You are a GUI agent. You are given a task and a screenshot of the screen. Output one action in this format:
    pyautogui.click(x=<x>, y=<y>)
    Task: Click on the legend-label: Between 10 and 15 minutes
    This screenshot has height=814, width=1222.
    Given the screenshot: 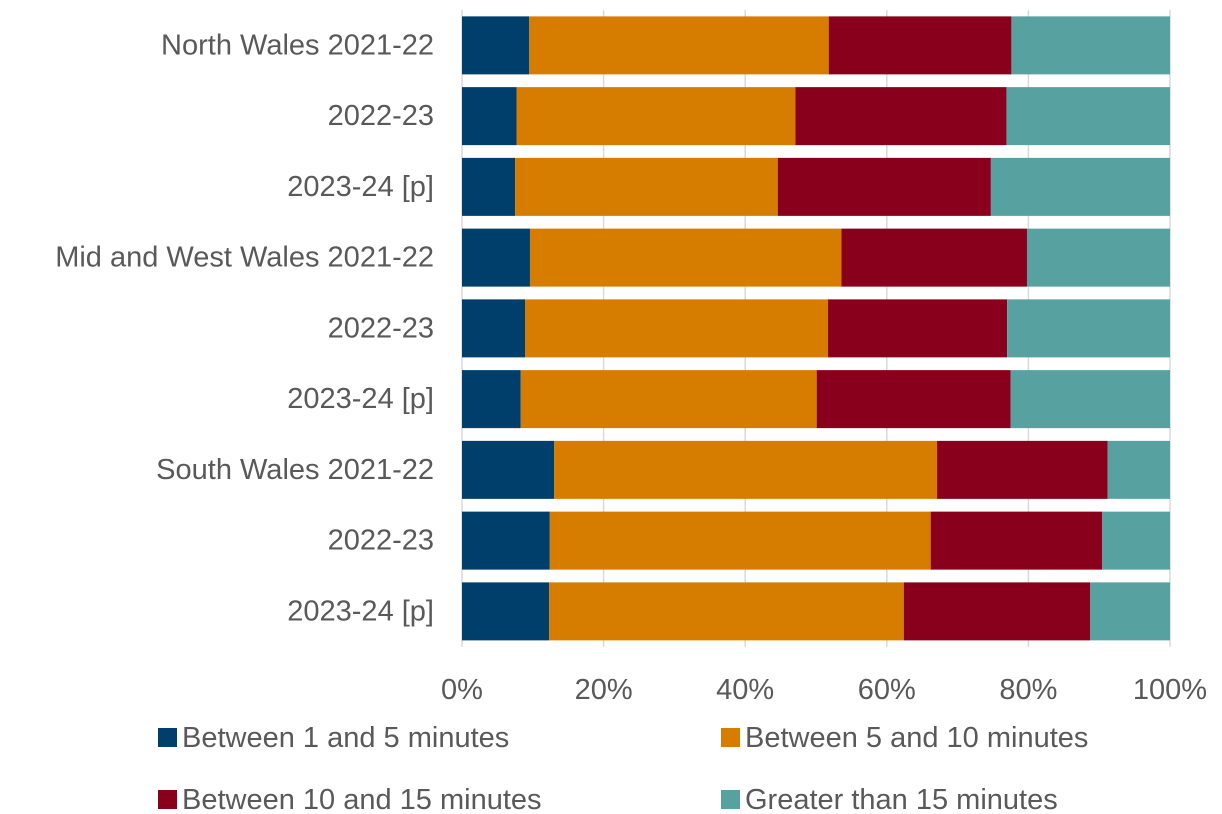 What is the action you would take?
    pyautogui.click(x=362, y=799)
    